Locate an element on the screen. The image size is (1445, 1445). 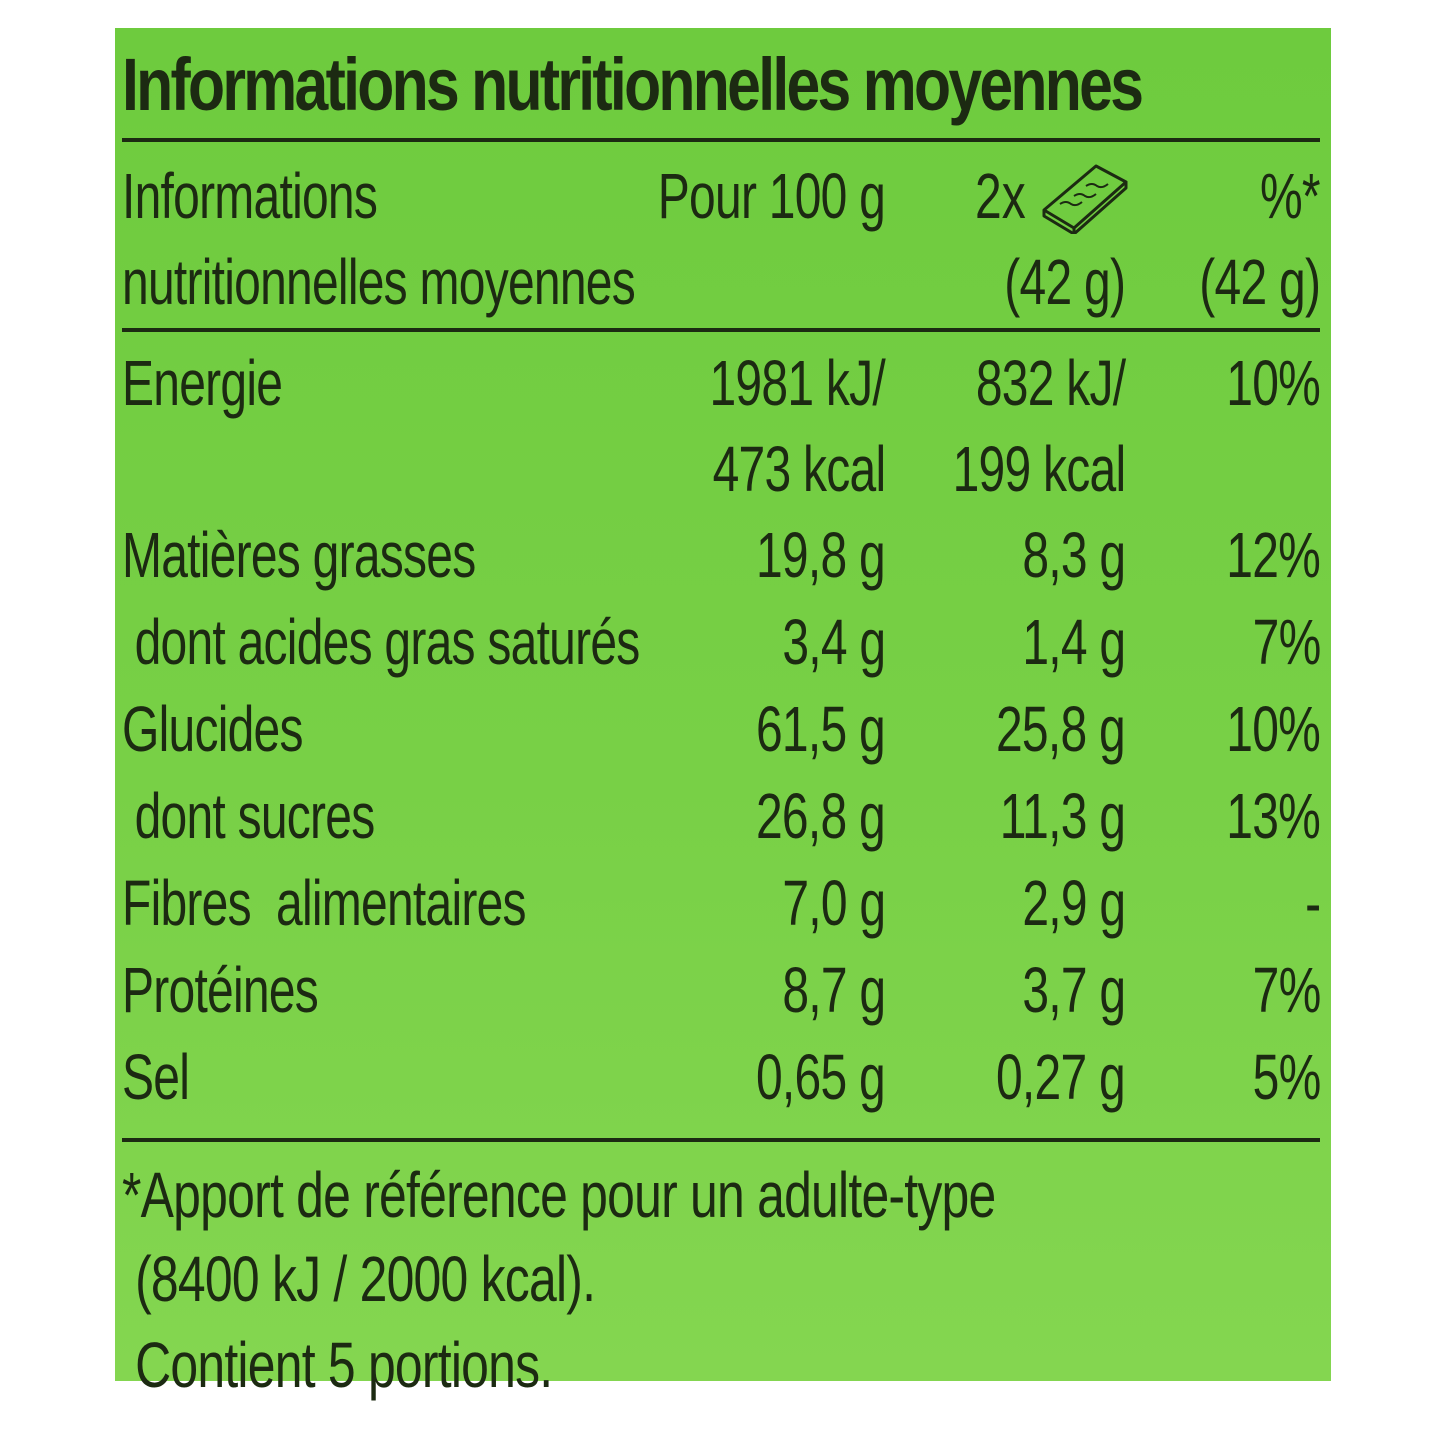
row-portion-glucides: 25,8 g is located at coordinates (1061, 729).